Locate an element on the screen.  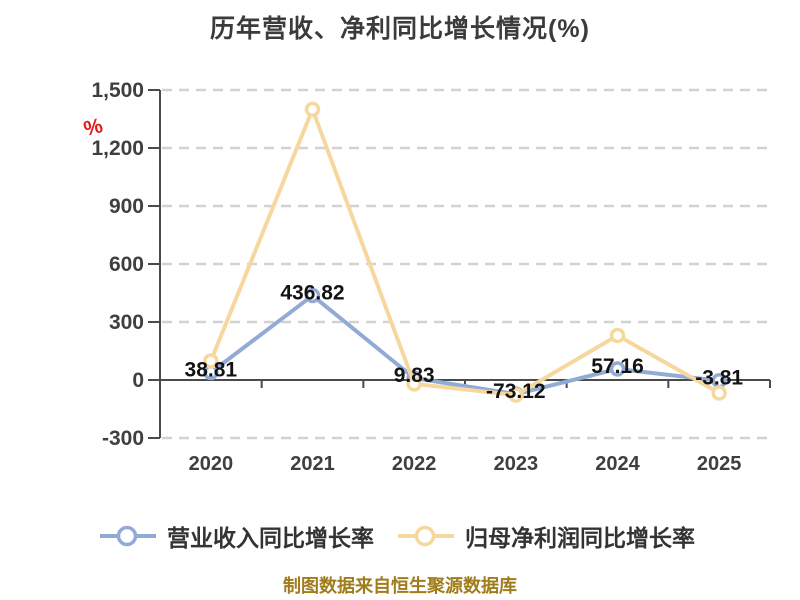
revenue-line-marker-icon is located at coordinates (128, 536).